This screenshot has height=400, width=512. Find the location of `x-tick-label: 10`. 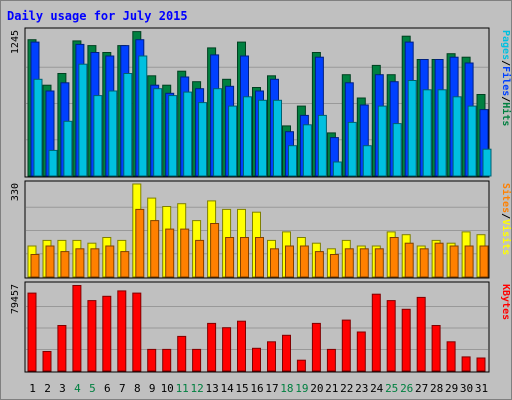

x-tick-label: 10 is located at coordinates (167, 388).